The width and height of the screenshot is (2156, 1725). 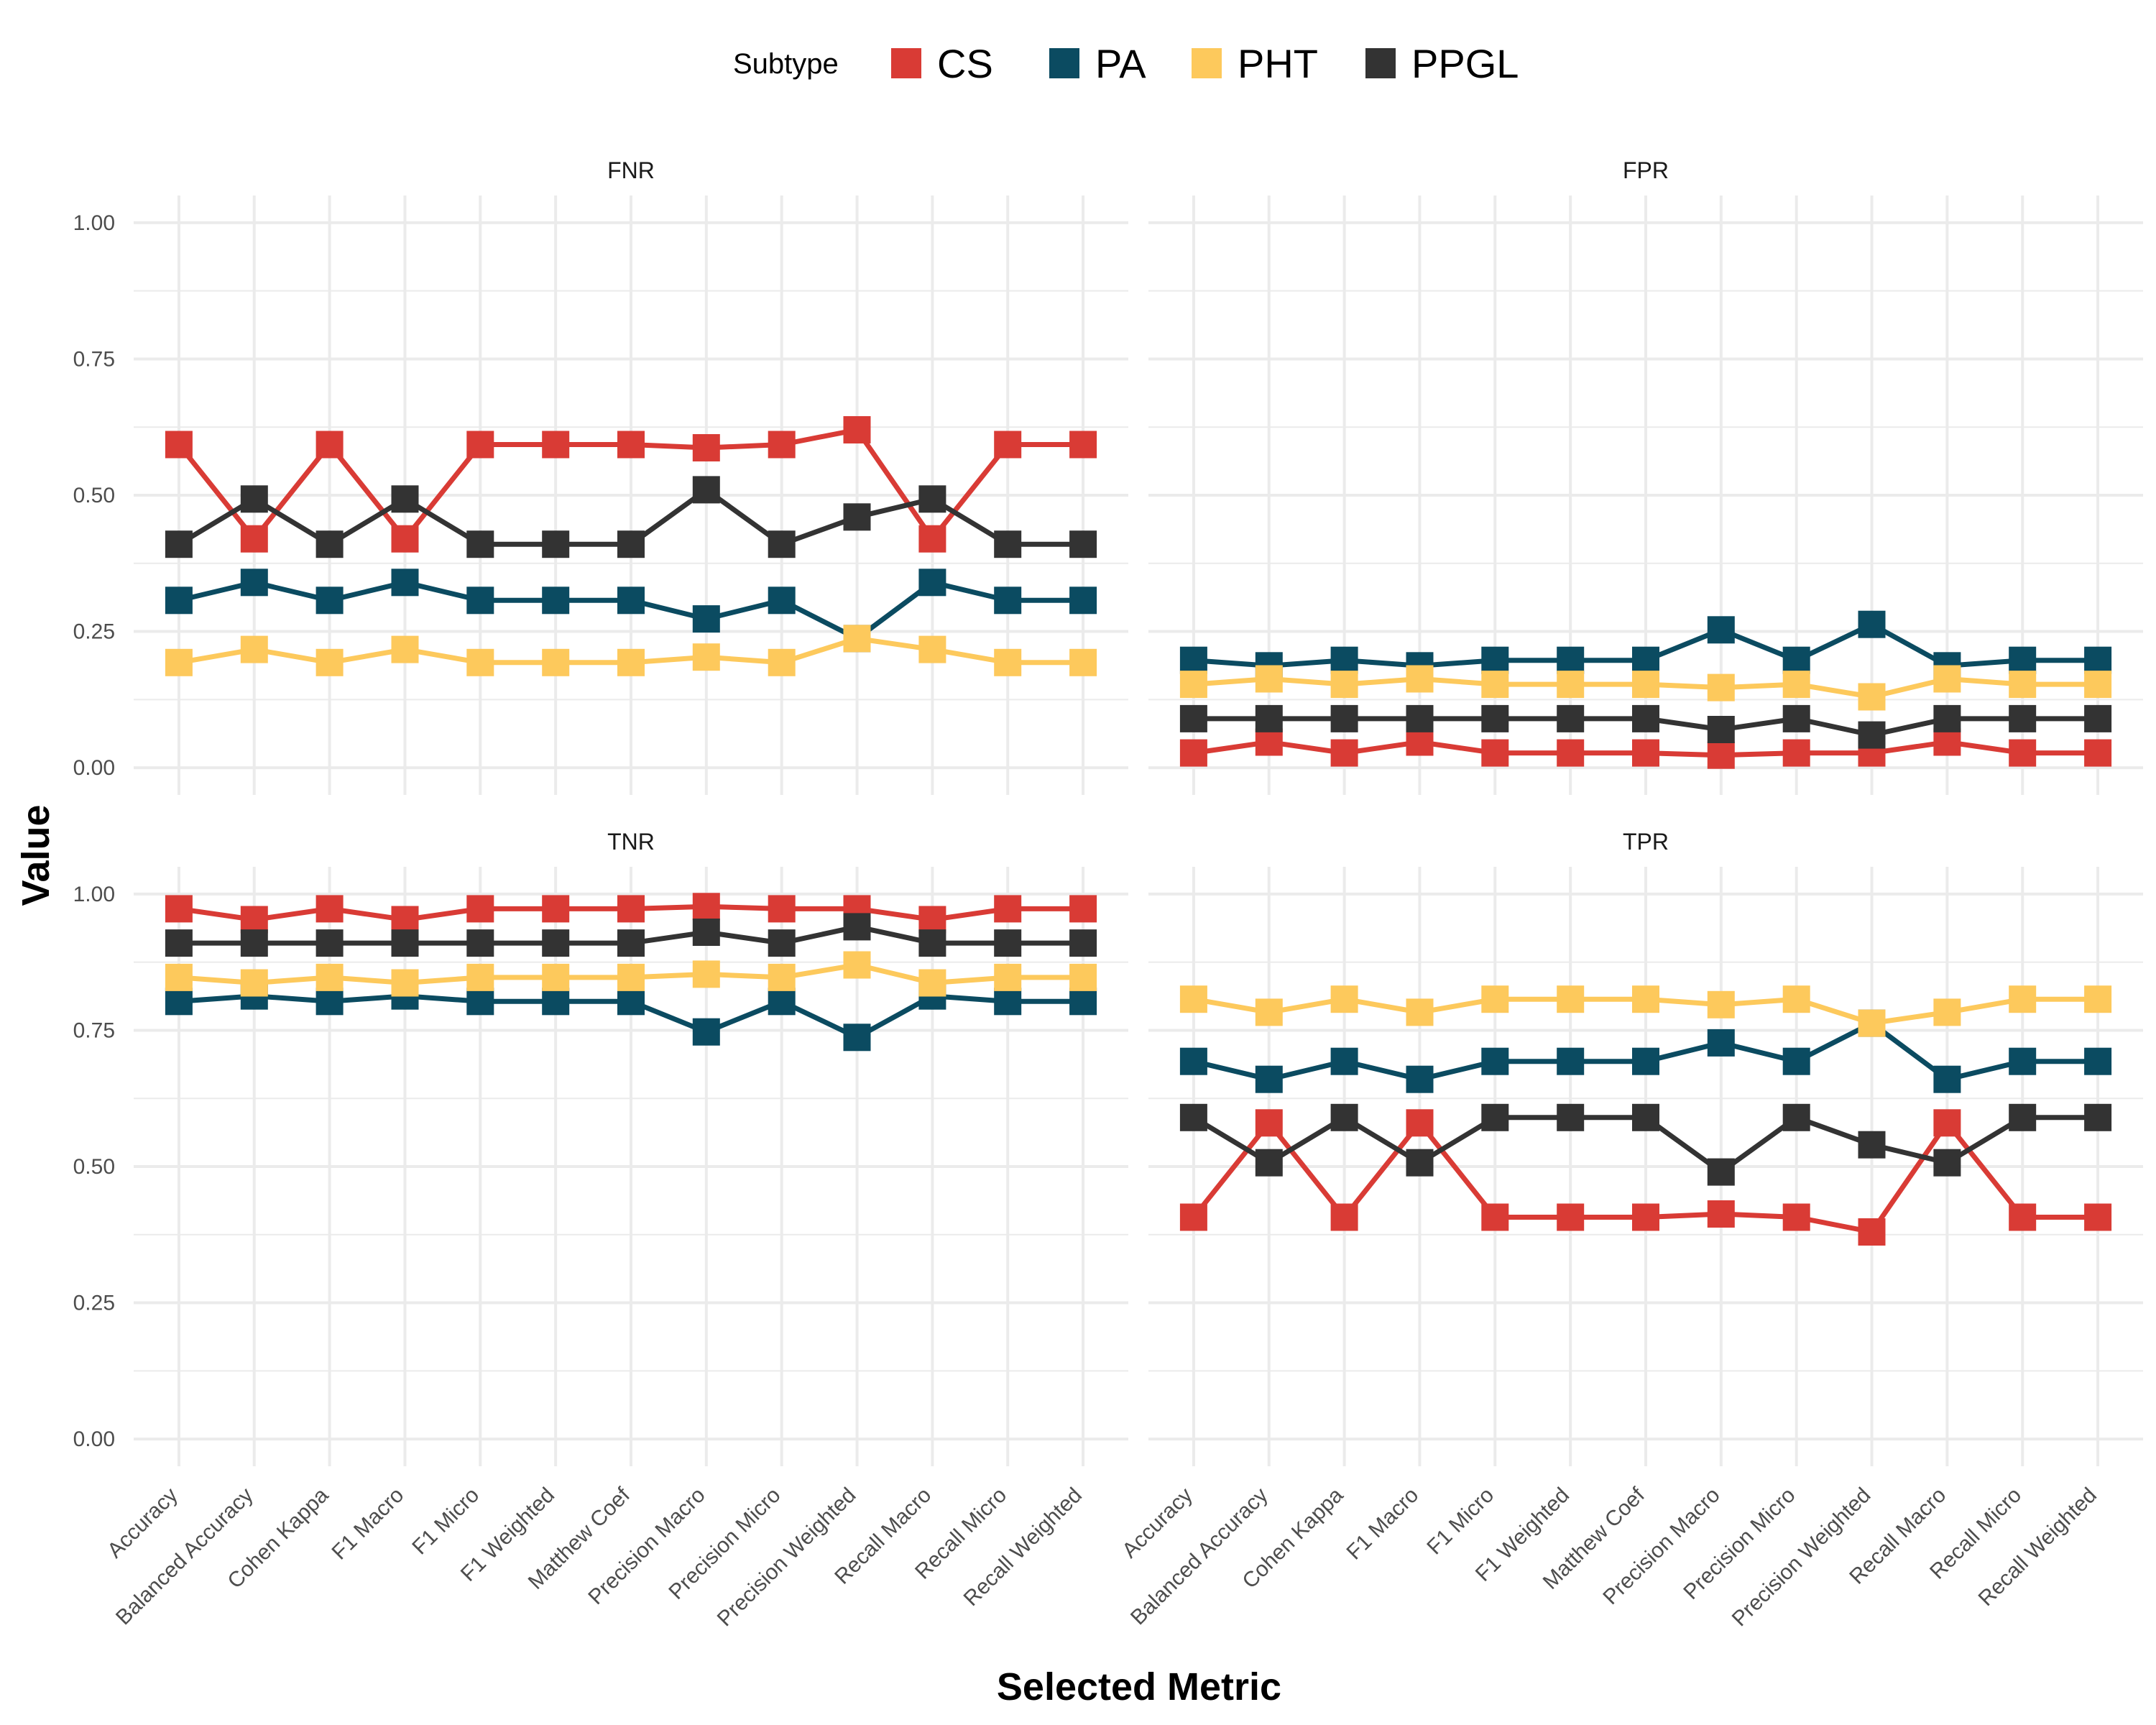 What do you see at coordinates (1207, 63) in the screenshot?
I see `legend-swatch-pht` at bounding box center [1207, 63].